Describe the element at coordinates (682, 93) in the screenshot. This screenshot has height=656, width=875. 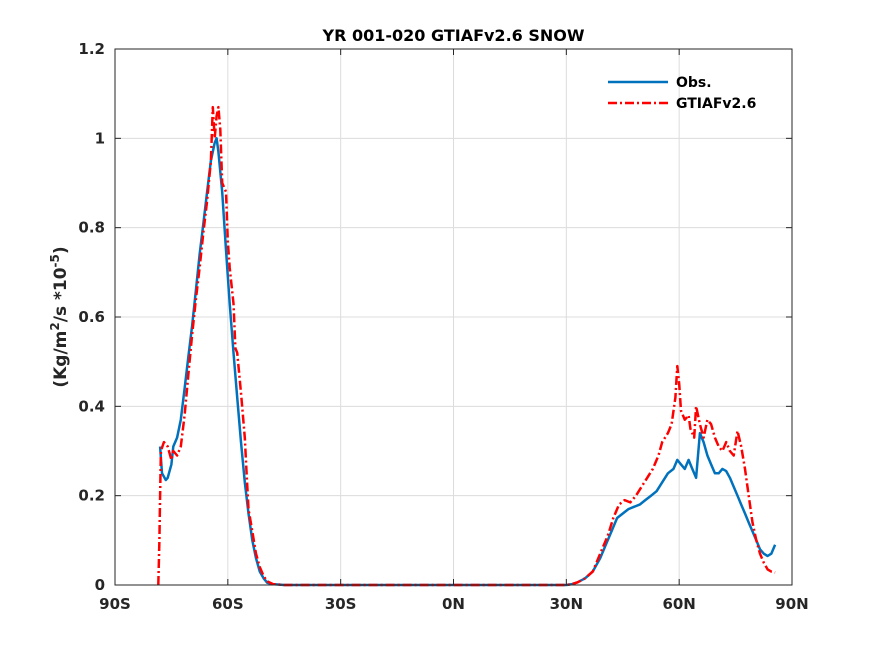
I see `legend: Obs. GTIAFv2.6` at that location.